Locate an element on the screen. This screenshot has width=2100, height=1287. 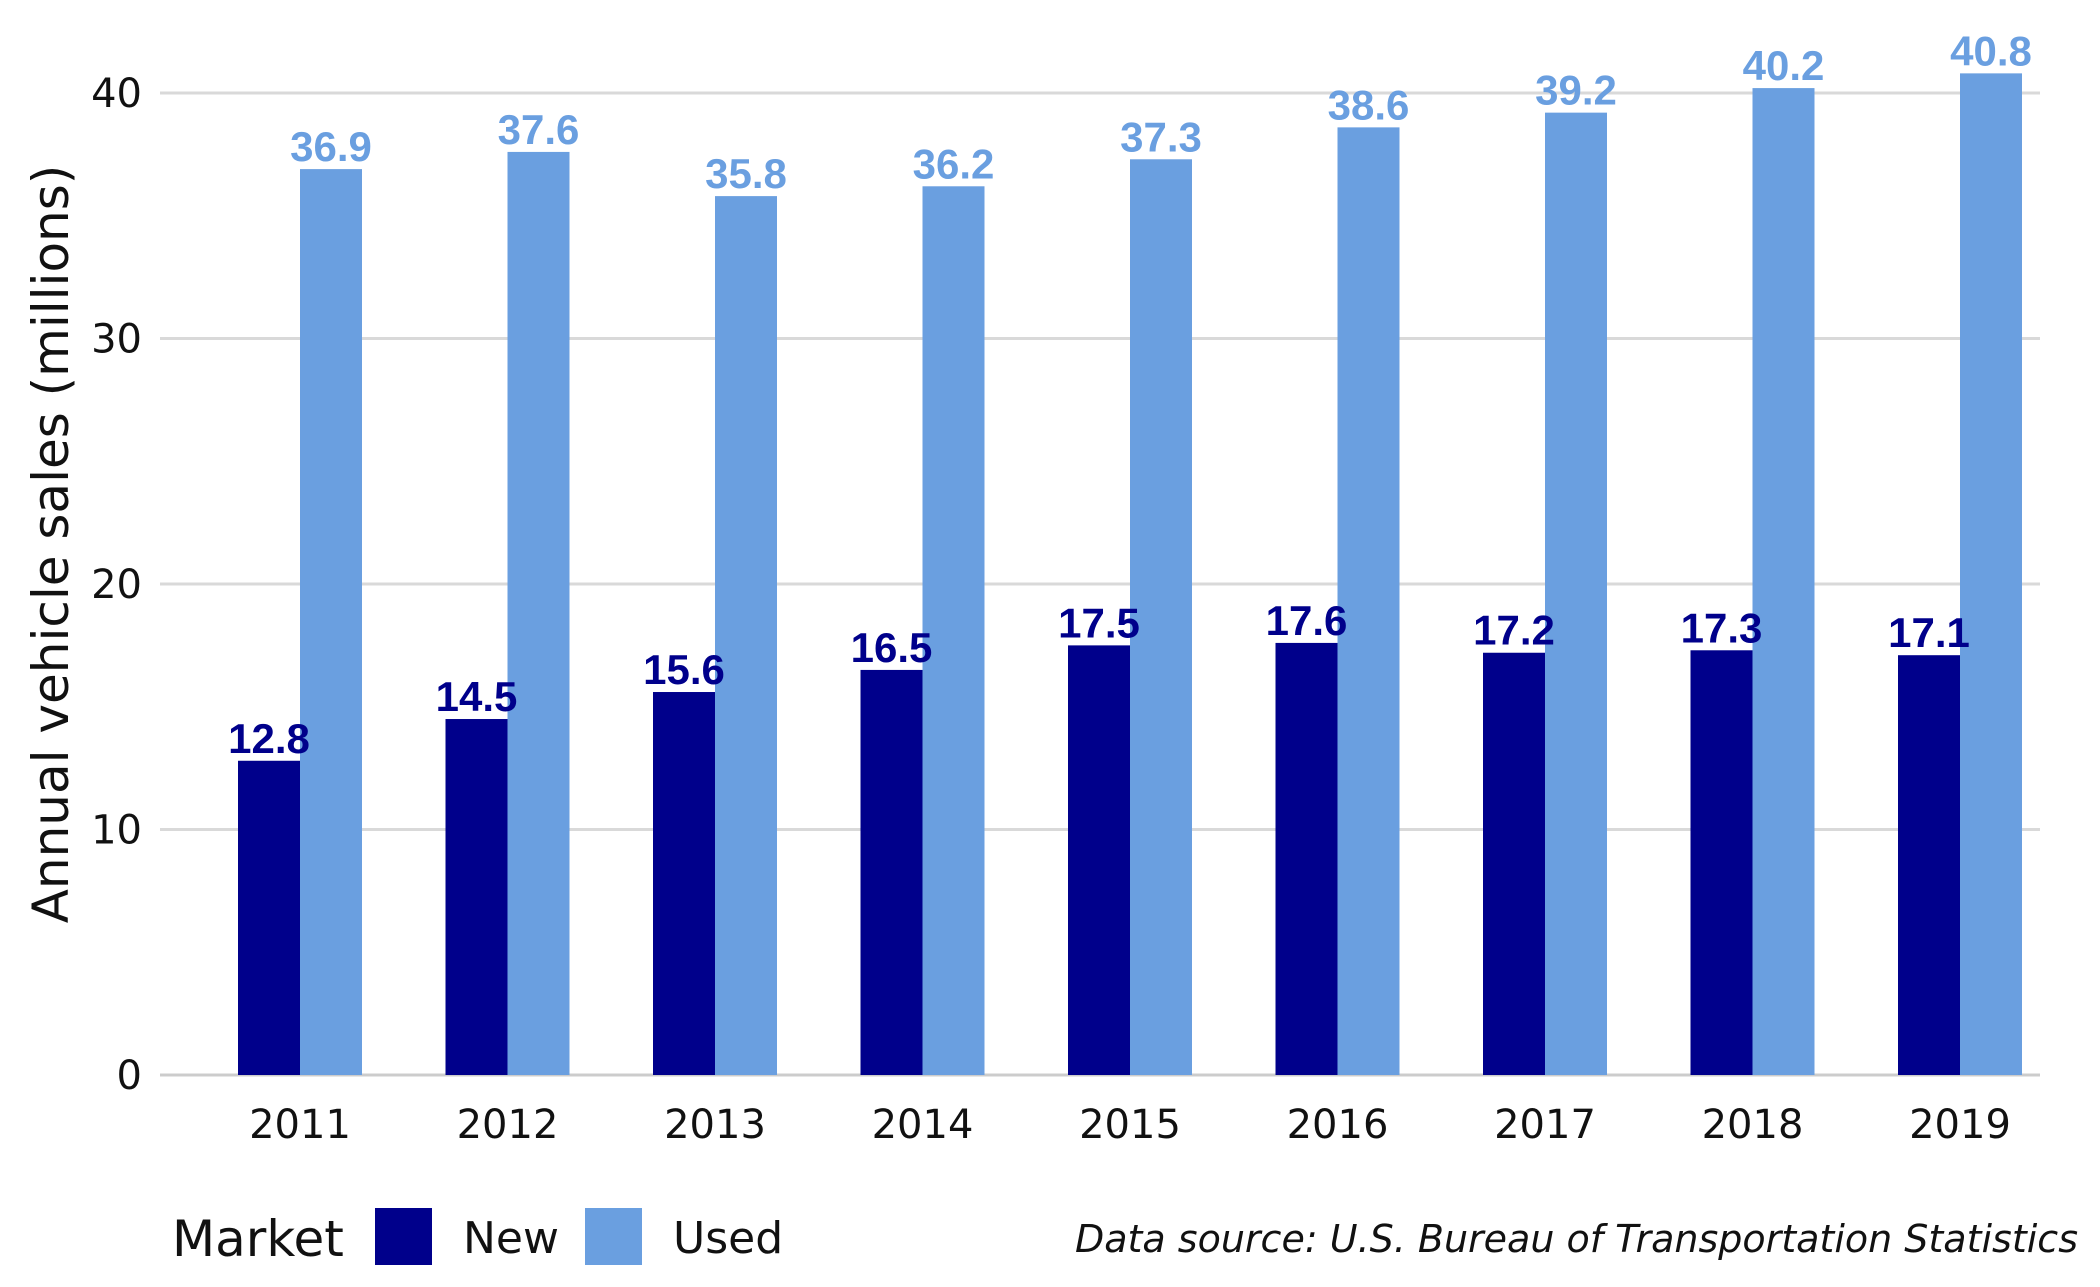
bar-used-2012 is located at coordinates (538, 613).